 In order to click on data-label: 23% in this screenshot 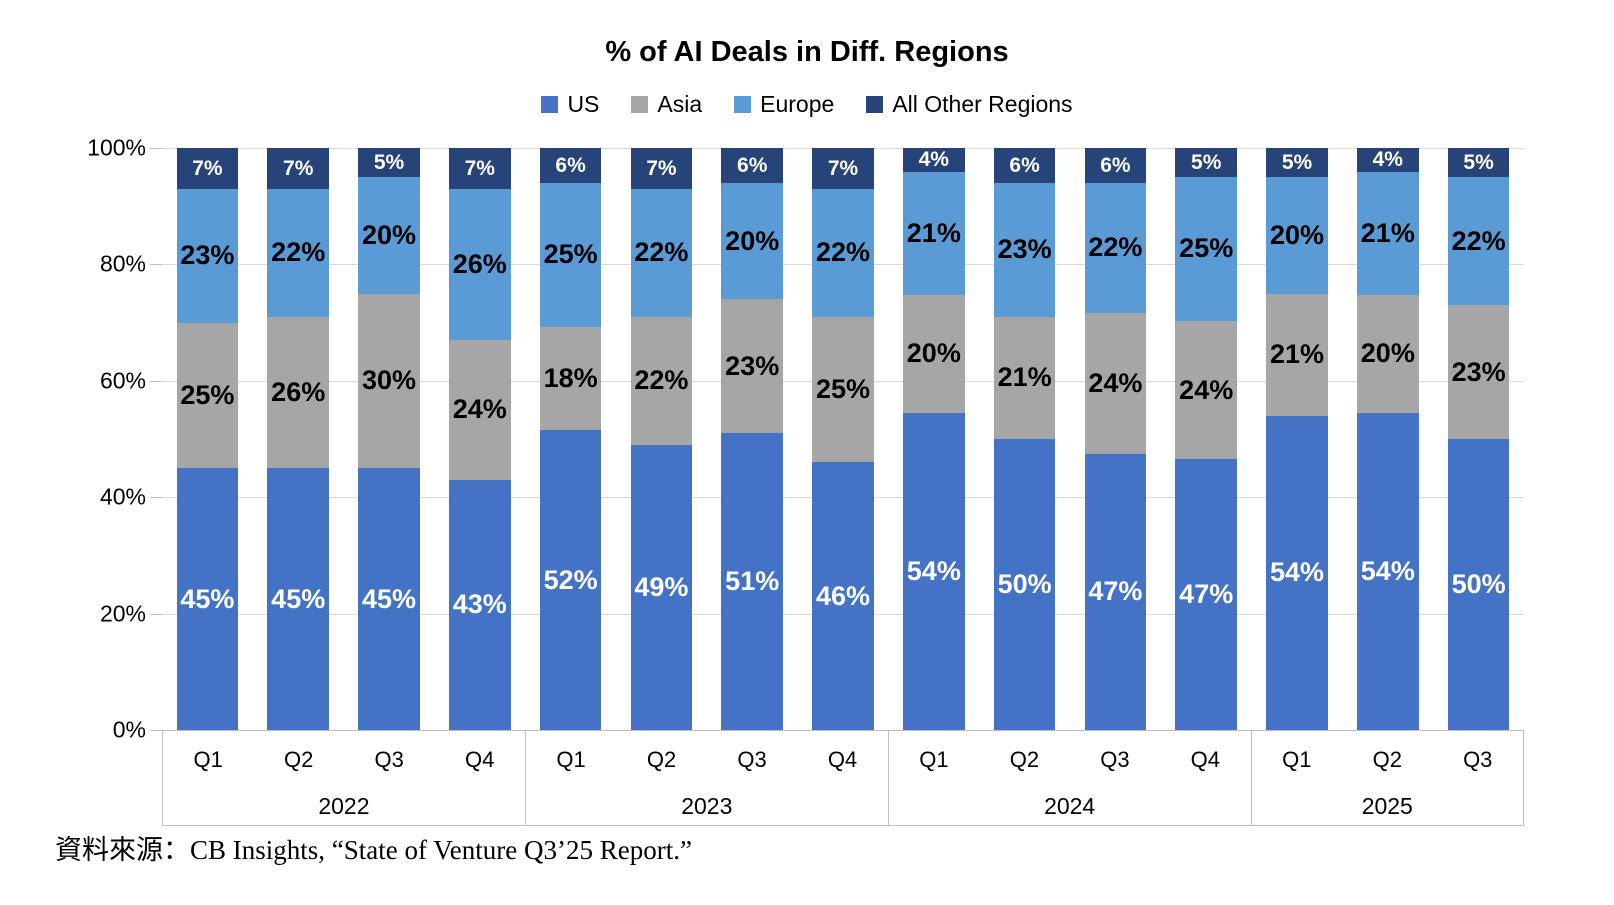, I will do `click(752, 365)`.